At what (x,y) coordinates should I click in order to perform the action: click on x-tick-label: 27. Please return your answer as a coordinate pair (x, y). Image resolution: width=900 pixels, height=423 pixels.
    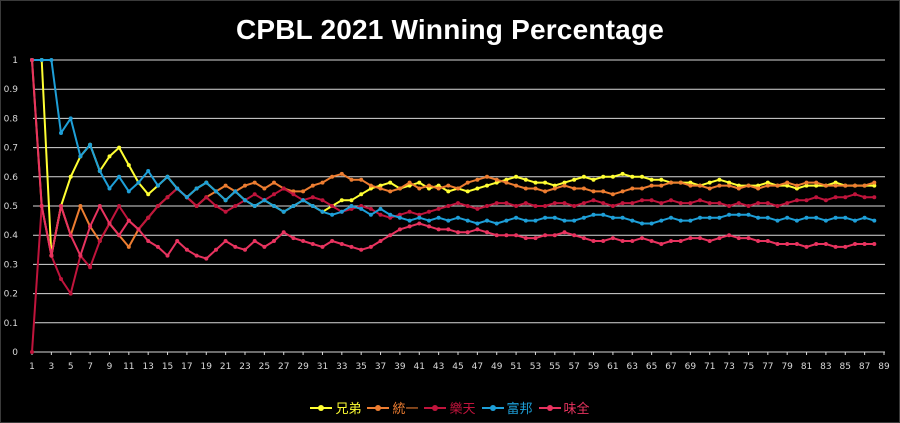
    Looking at the image, I should click on (283, 367).